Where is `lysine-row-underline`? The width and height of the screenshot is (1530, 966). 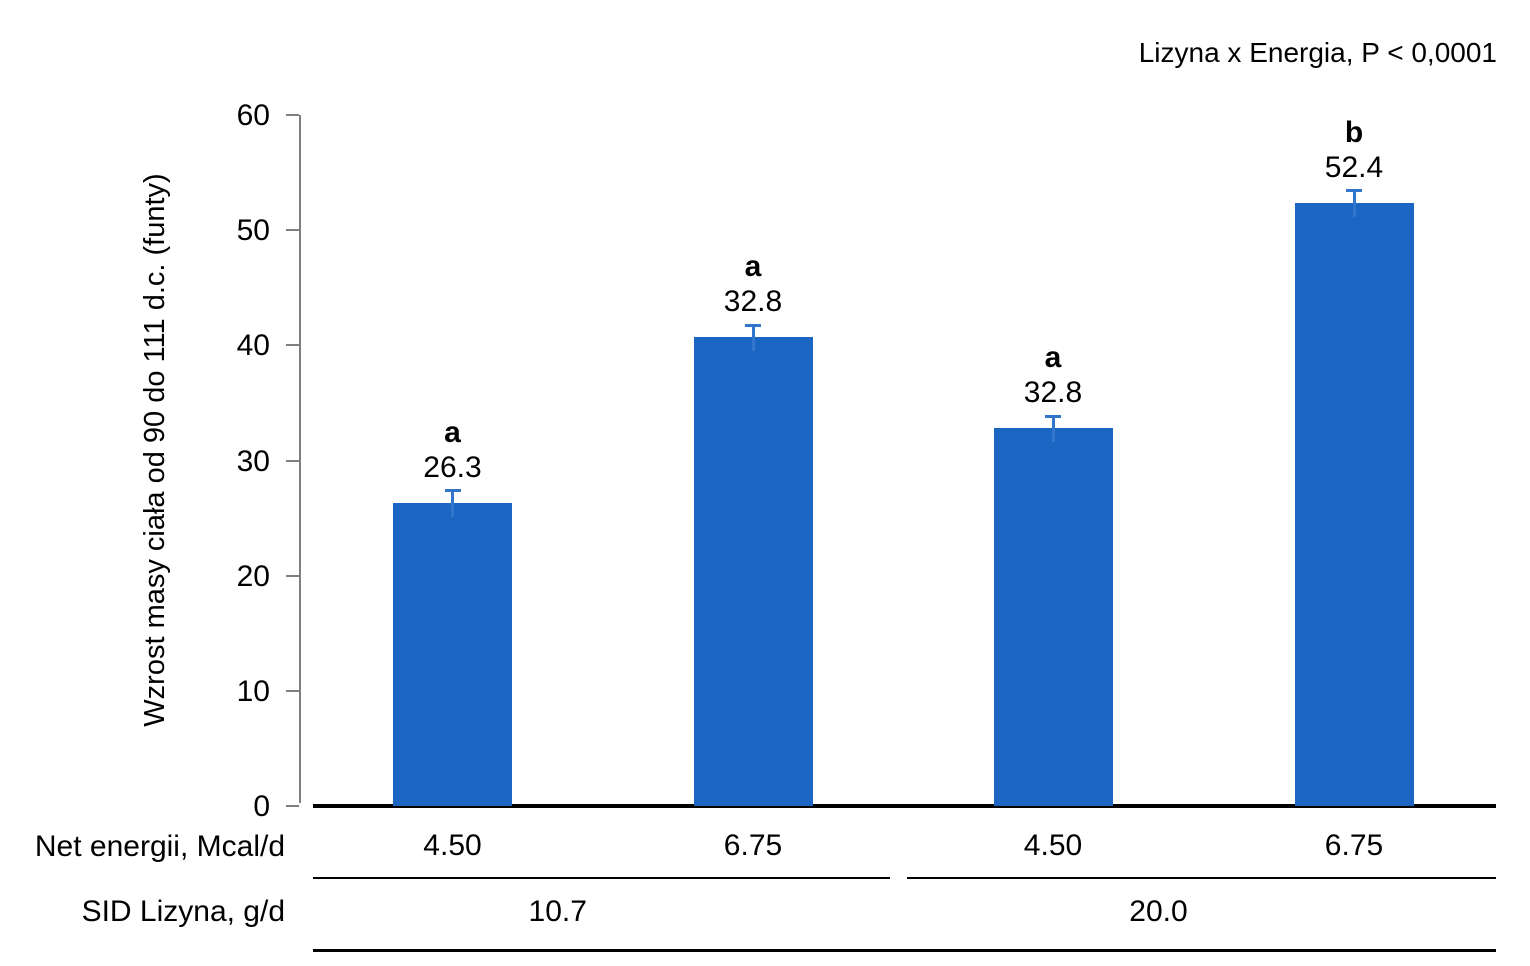 lysine-row-underline is located at coordinates (904, 950).